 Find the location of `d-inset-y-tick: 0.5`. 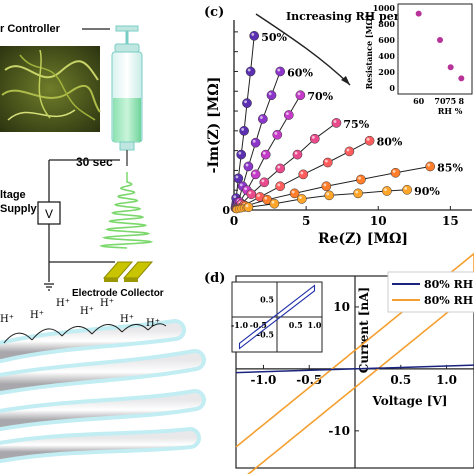

d-inset-y-tick: 0.5 is located at coordinates (267, 300).